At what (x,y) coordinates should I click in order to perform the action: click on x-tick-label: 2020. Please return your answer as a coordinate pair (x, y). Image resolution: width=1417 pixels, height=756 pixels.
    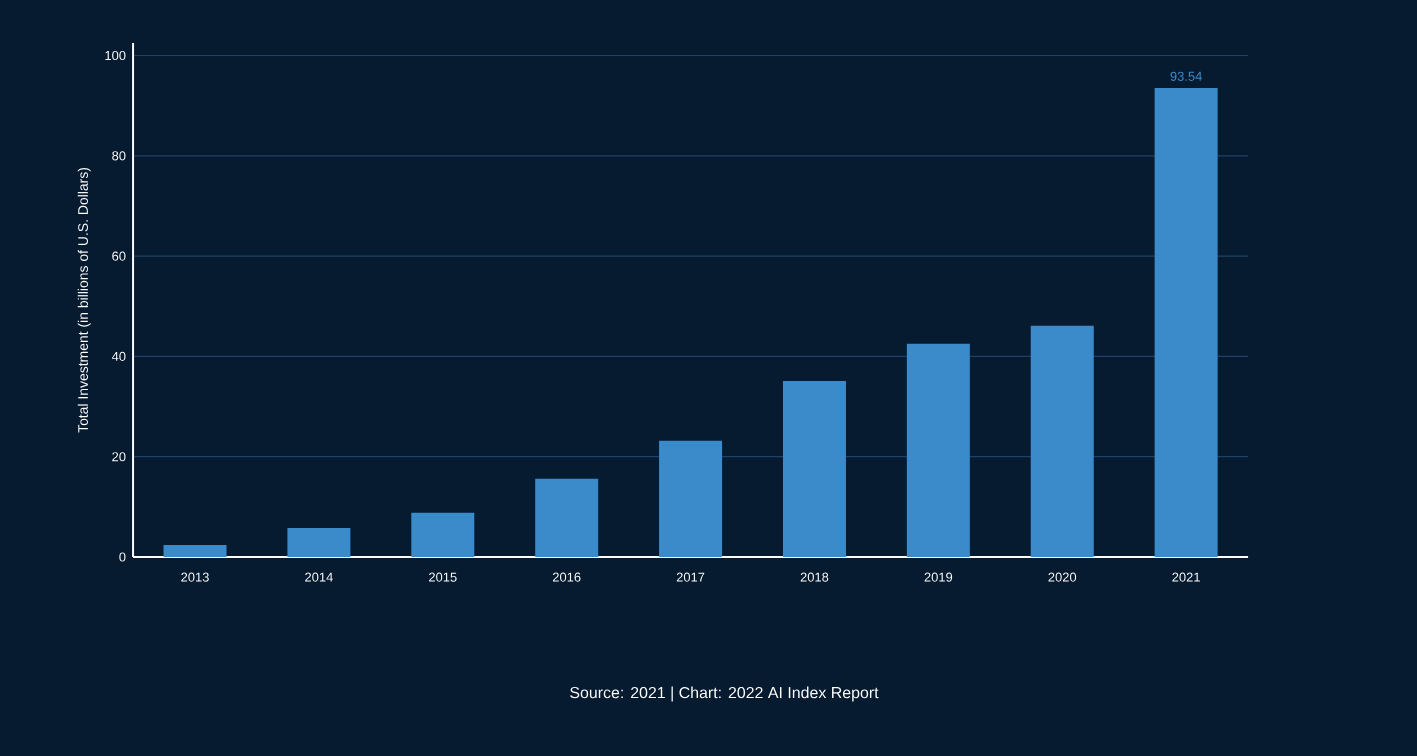
    Looking at the image, I should click on (1062, 577).